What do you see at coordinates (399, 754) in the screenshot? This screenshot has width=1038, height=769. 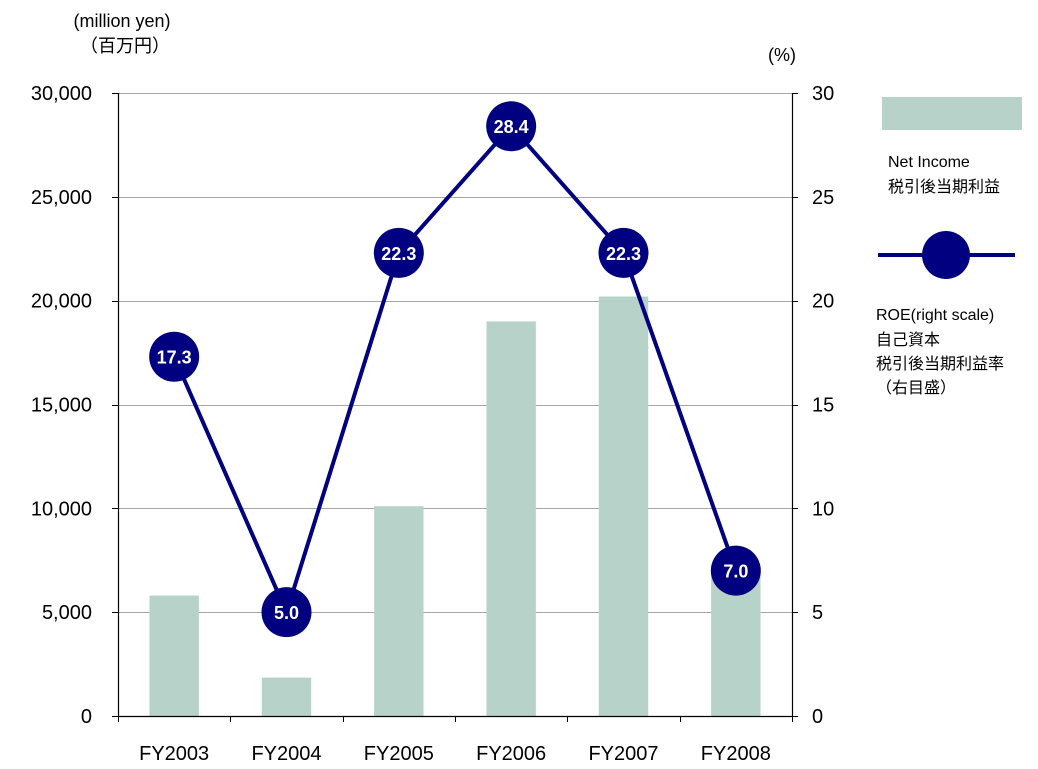 I see `x-tick-label-fy2005: FY2005` at bounding box center [399, 754].